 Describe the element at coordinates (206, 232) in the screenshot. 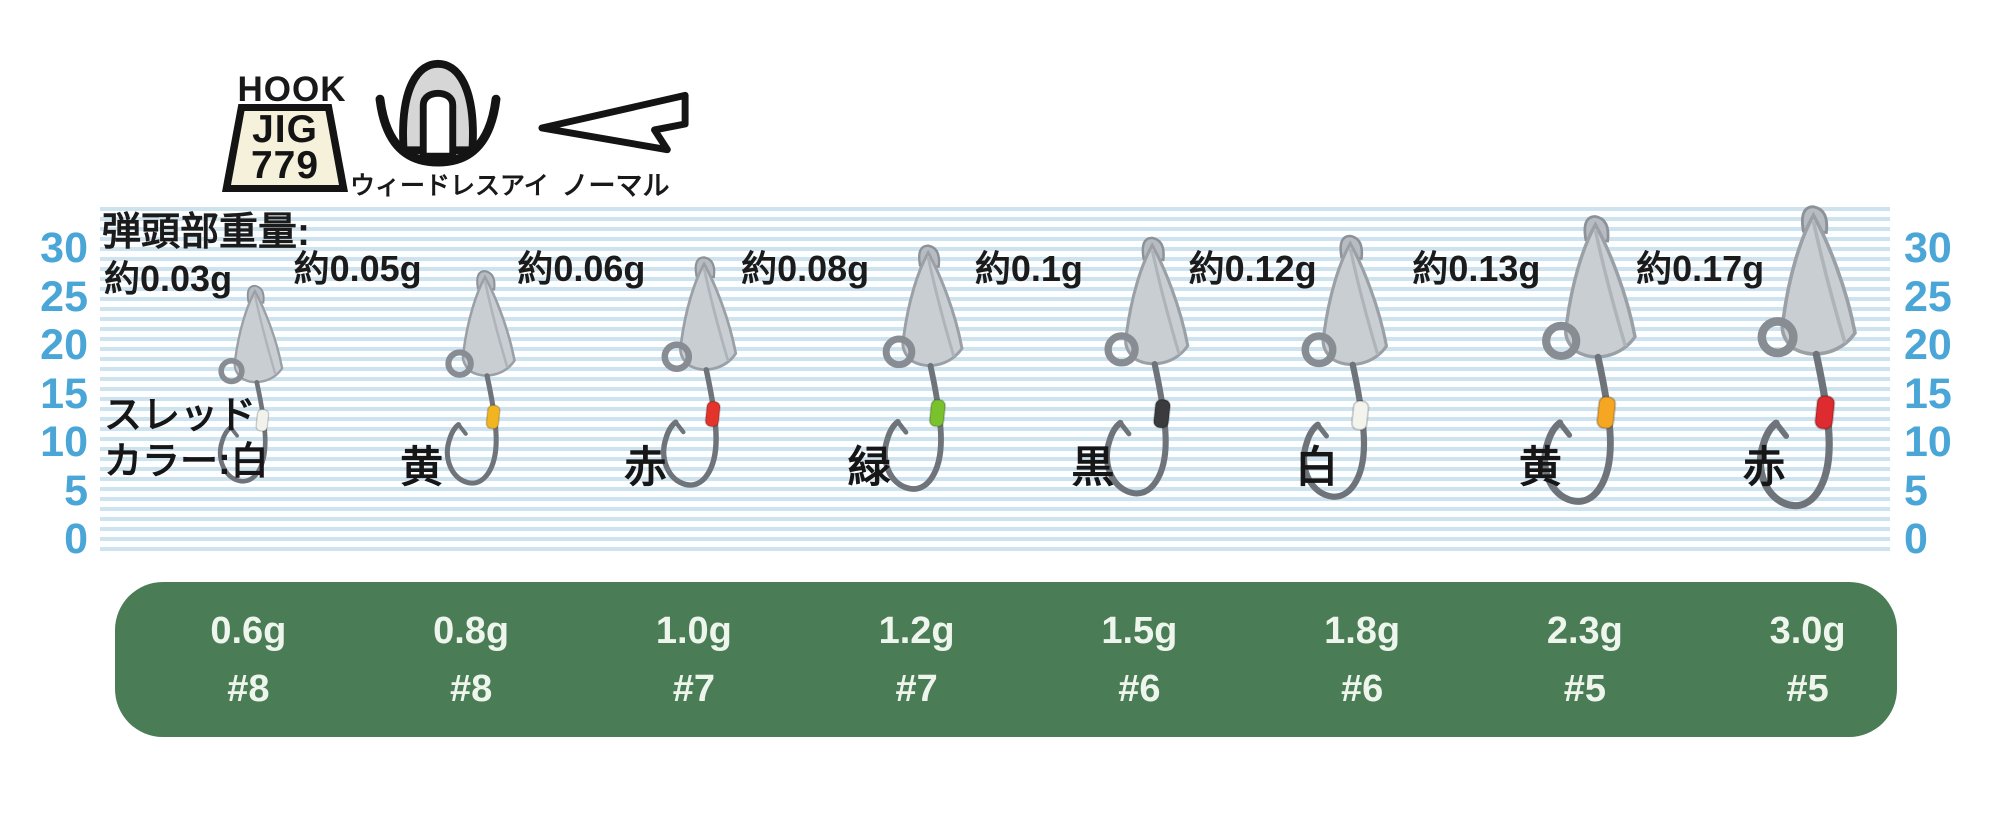

I see `head-weight-title: 弾頭部重量:` at that location.